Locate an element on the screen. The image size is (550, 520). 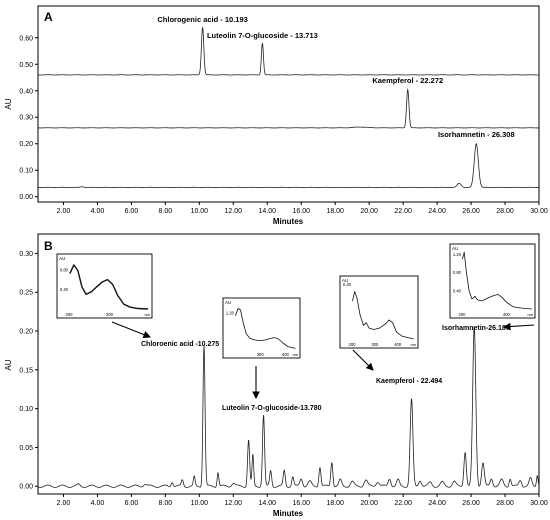
a-y-tick-label: 0.00 is located at coordinates (26, 197).